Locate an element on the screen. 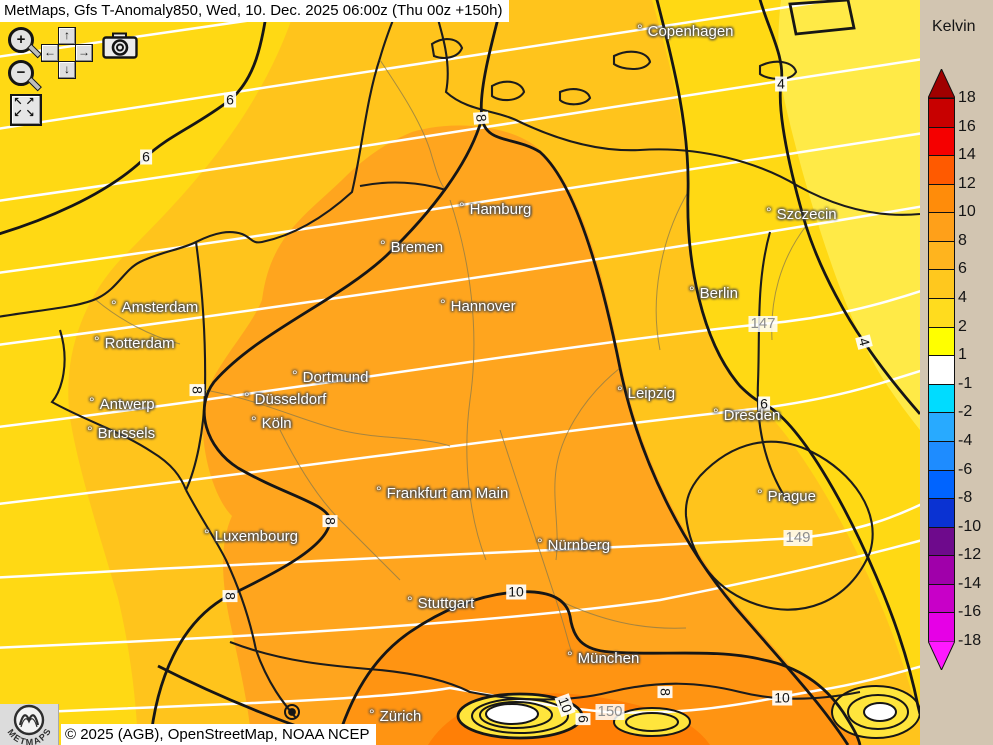  city-label-amsterdam: ° Amsterdam is located at coordinates (154, 306).